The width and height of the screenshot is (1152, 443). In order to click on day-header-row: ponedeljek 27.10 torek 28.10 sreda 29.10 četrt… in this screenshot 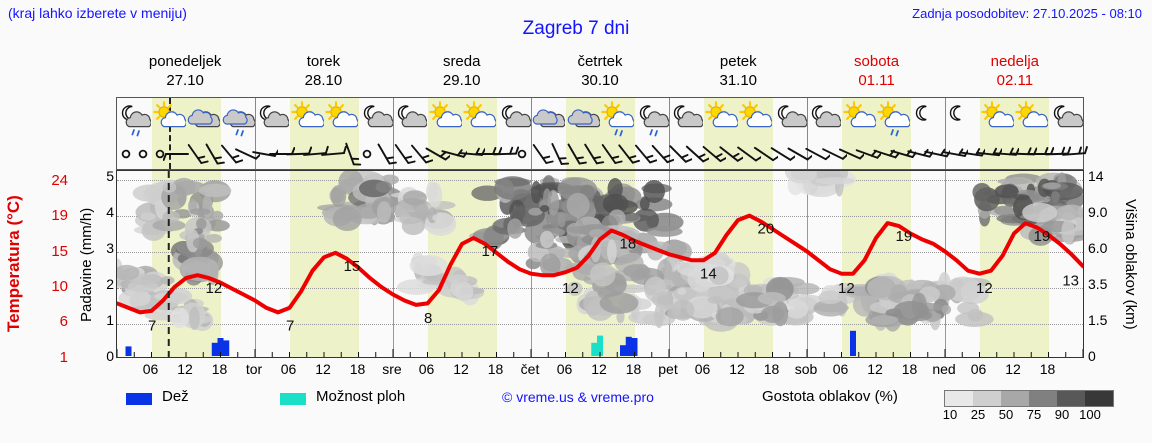, I will do `click(600, 74)`.